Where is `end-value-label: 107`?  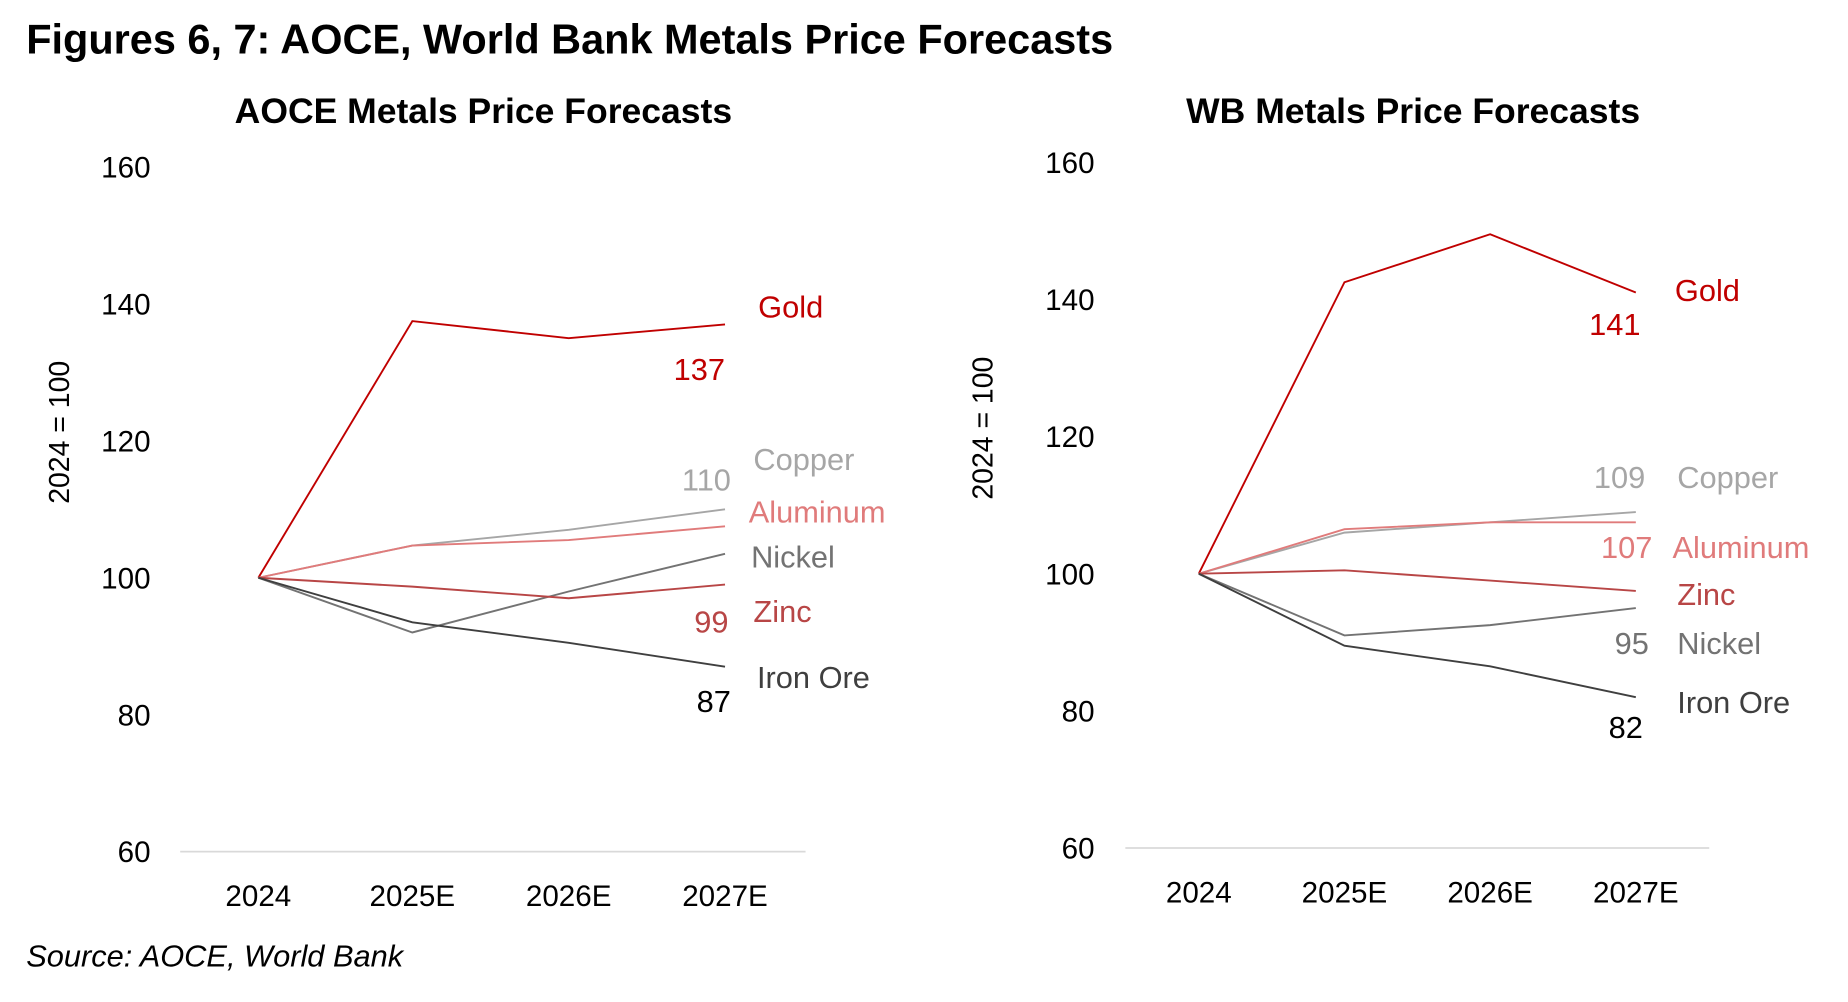
end-value-label: 107 is located at coordinates (1626, 547).